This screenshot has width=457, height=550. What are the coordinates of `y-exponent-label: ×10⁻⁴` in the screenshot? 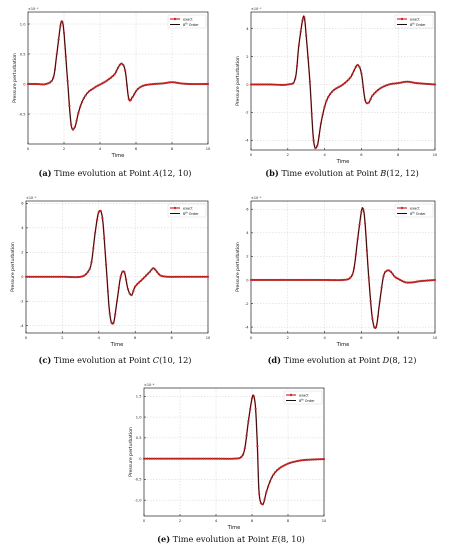 It's located at (149, 385).